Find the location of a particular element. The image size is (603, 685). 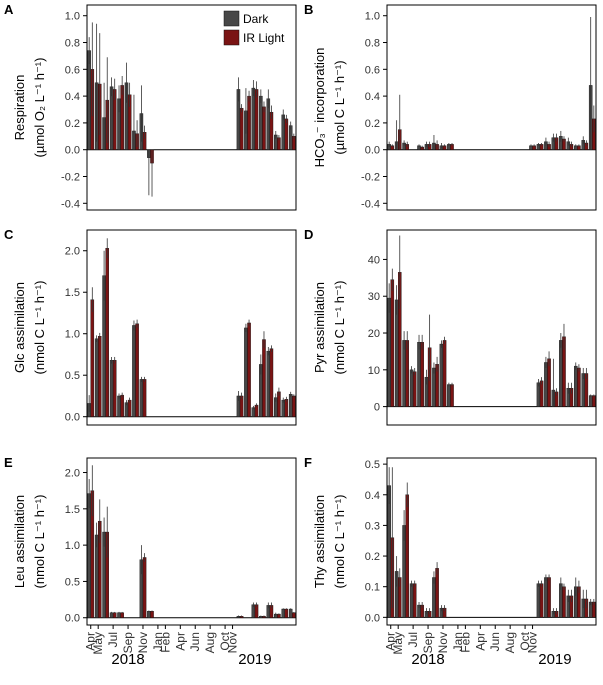

y-tick-label: 0.6 is located at coordinates (72, 70).